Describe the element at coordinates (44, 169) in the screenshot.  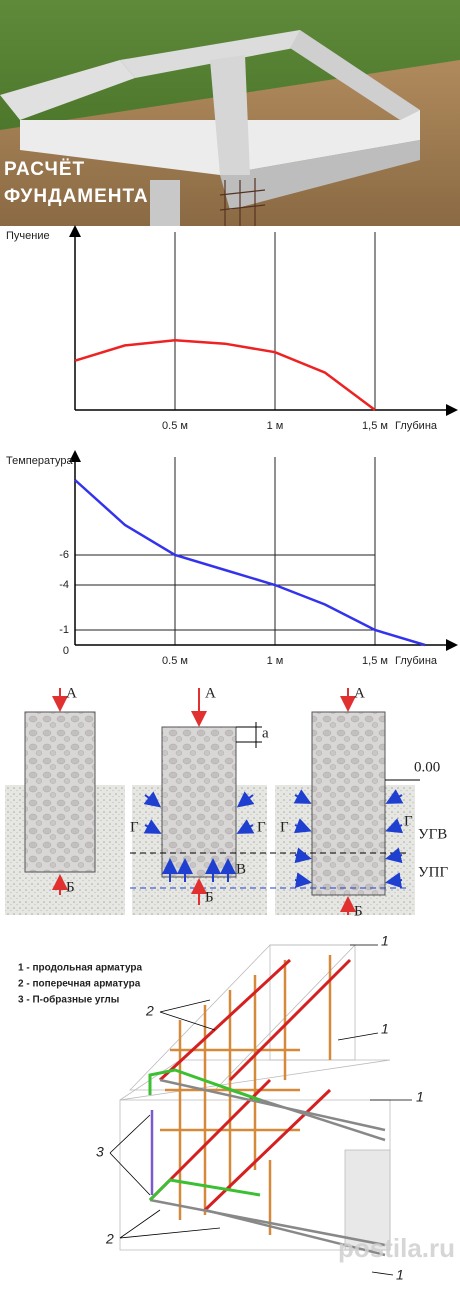
I see `banner-title: РАСЧЁТ` at that location.